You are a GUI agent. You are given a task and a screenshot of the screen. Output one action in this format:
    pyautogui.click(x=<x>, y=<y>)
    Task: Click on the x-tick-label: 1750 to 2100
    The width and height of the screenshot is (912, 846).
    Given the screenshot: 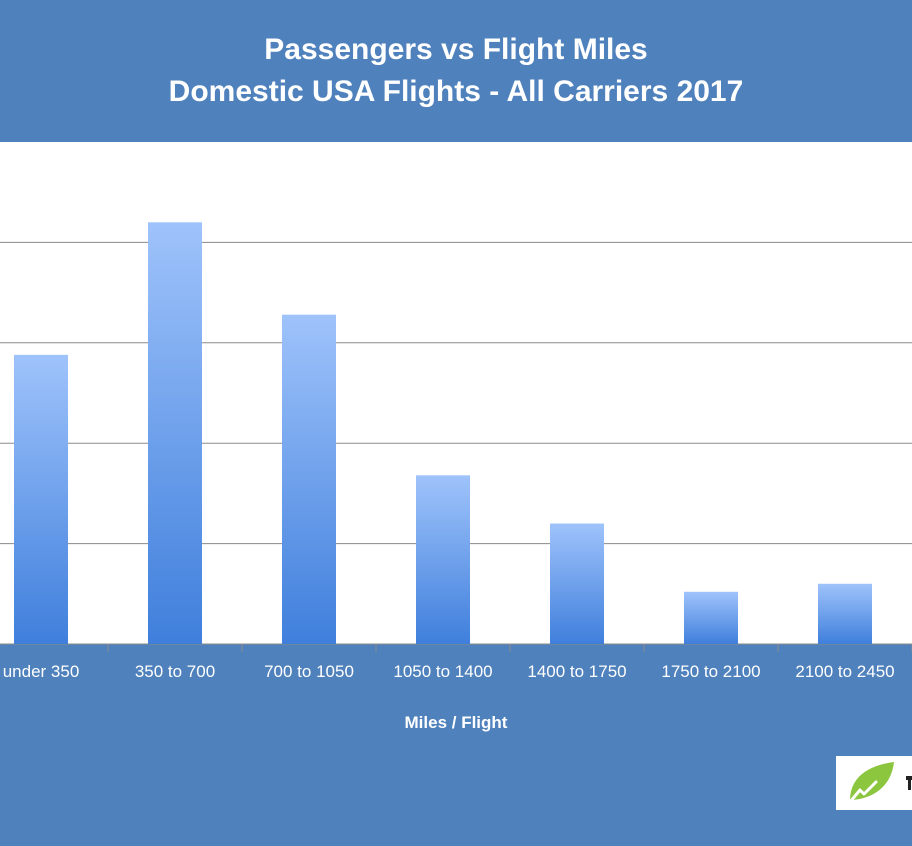 What is the action you would take?
    pyautogui.click(x=711, y=671)
    